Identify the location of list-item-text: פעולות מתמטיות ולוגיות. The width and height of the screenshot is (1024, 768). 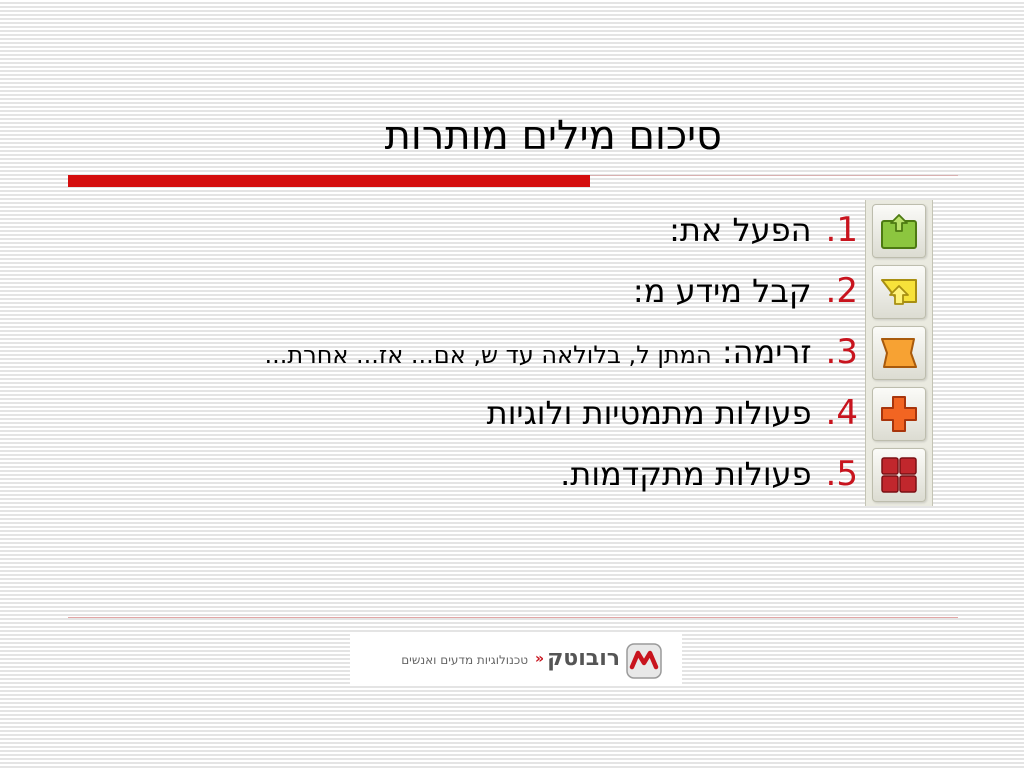
(649, 413).